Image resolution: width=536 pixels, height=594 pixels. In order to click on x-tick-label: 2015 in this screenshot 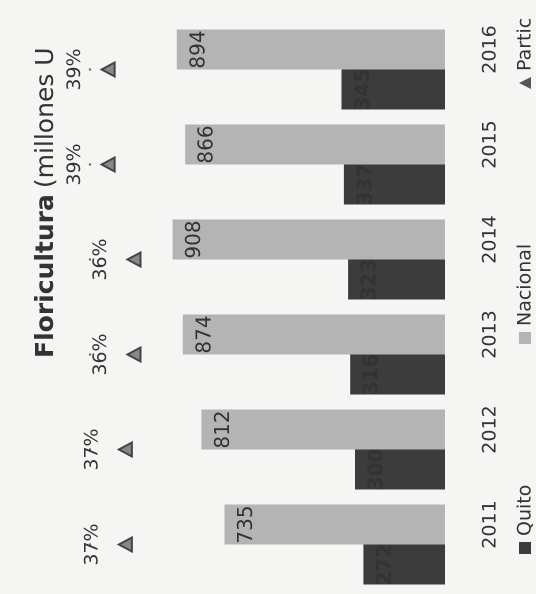, I will do `click(490, 144)`.